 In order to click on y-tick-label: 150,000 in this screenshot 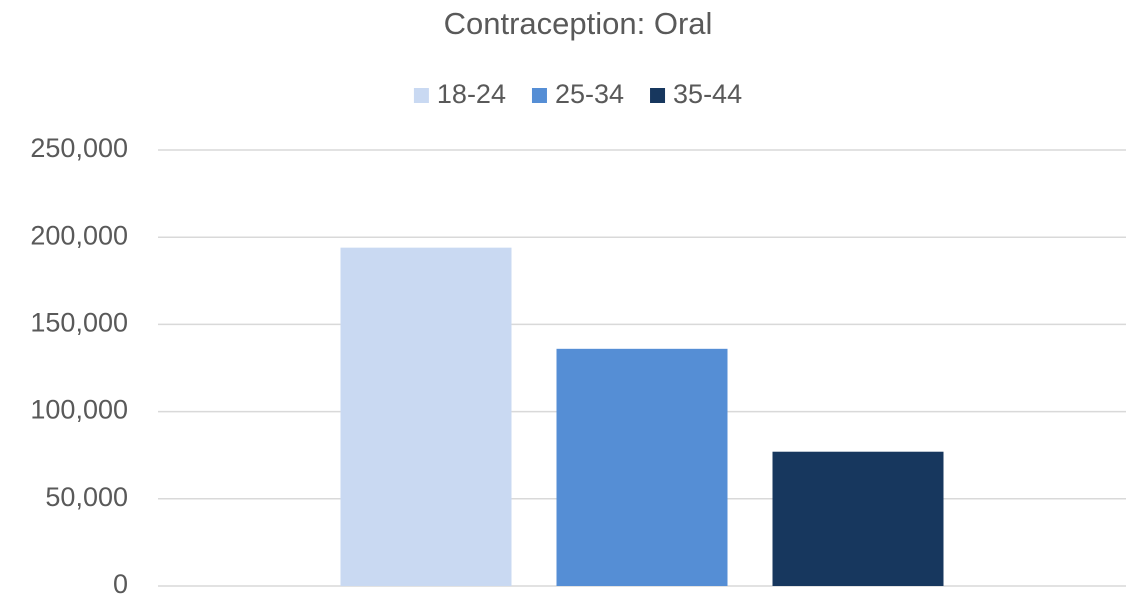, I will do `click(79, 323)`.